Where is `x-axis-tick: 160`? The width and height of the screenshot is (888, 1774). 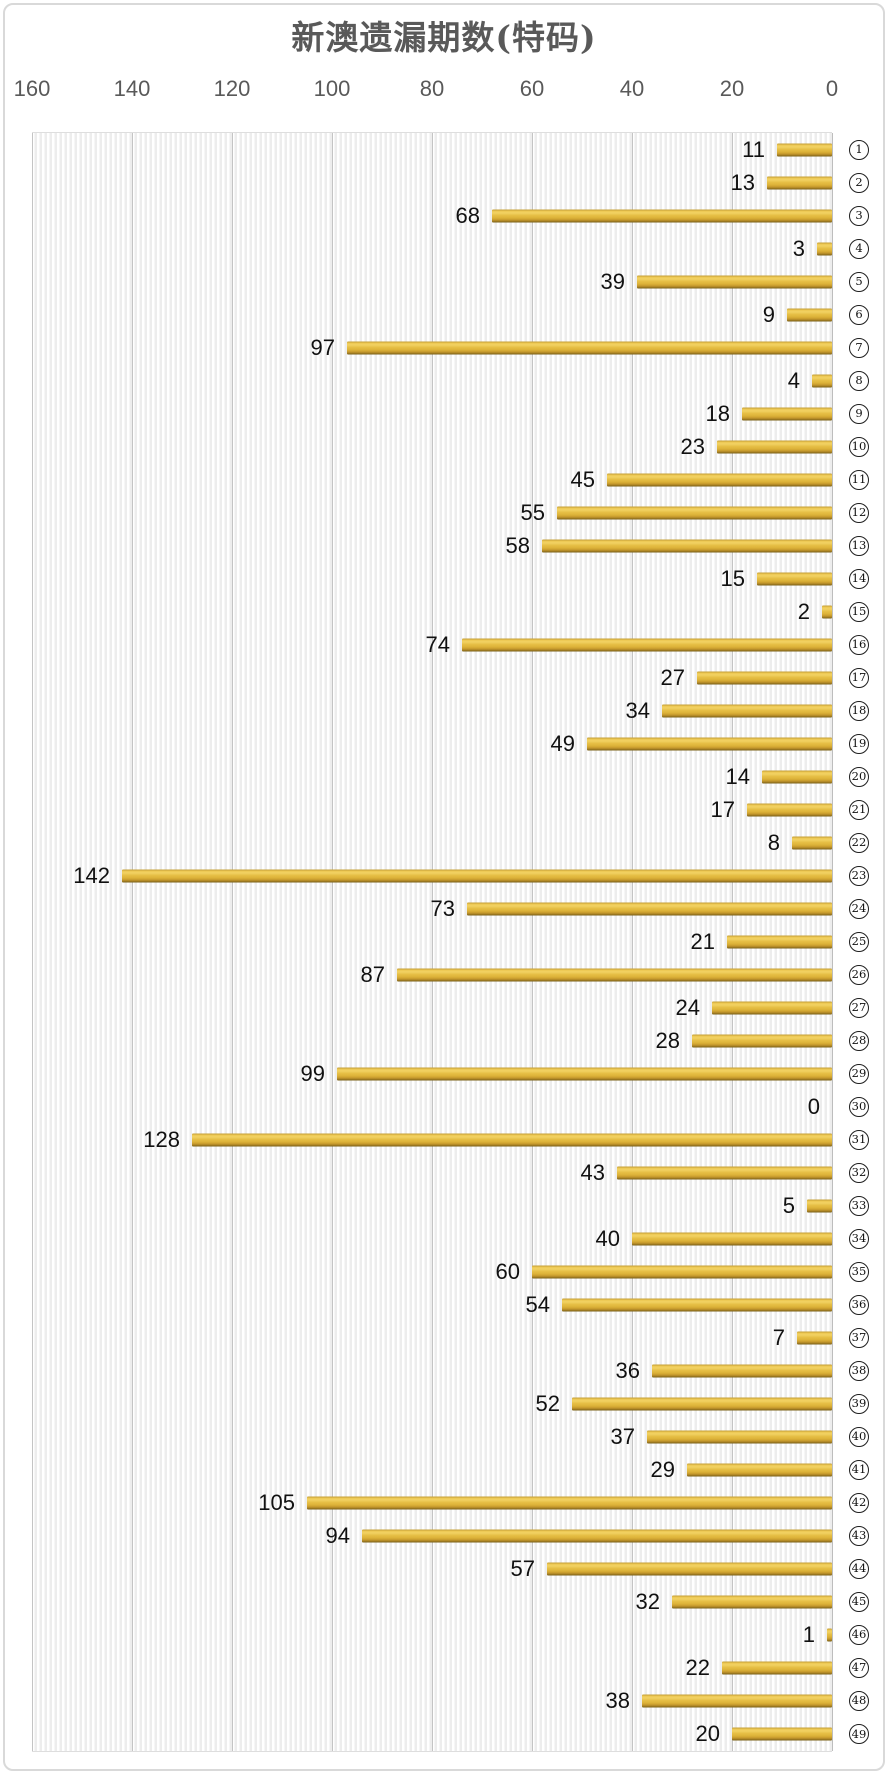
x-axis-tick: 160 is located at coordinates (32, 88).